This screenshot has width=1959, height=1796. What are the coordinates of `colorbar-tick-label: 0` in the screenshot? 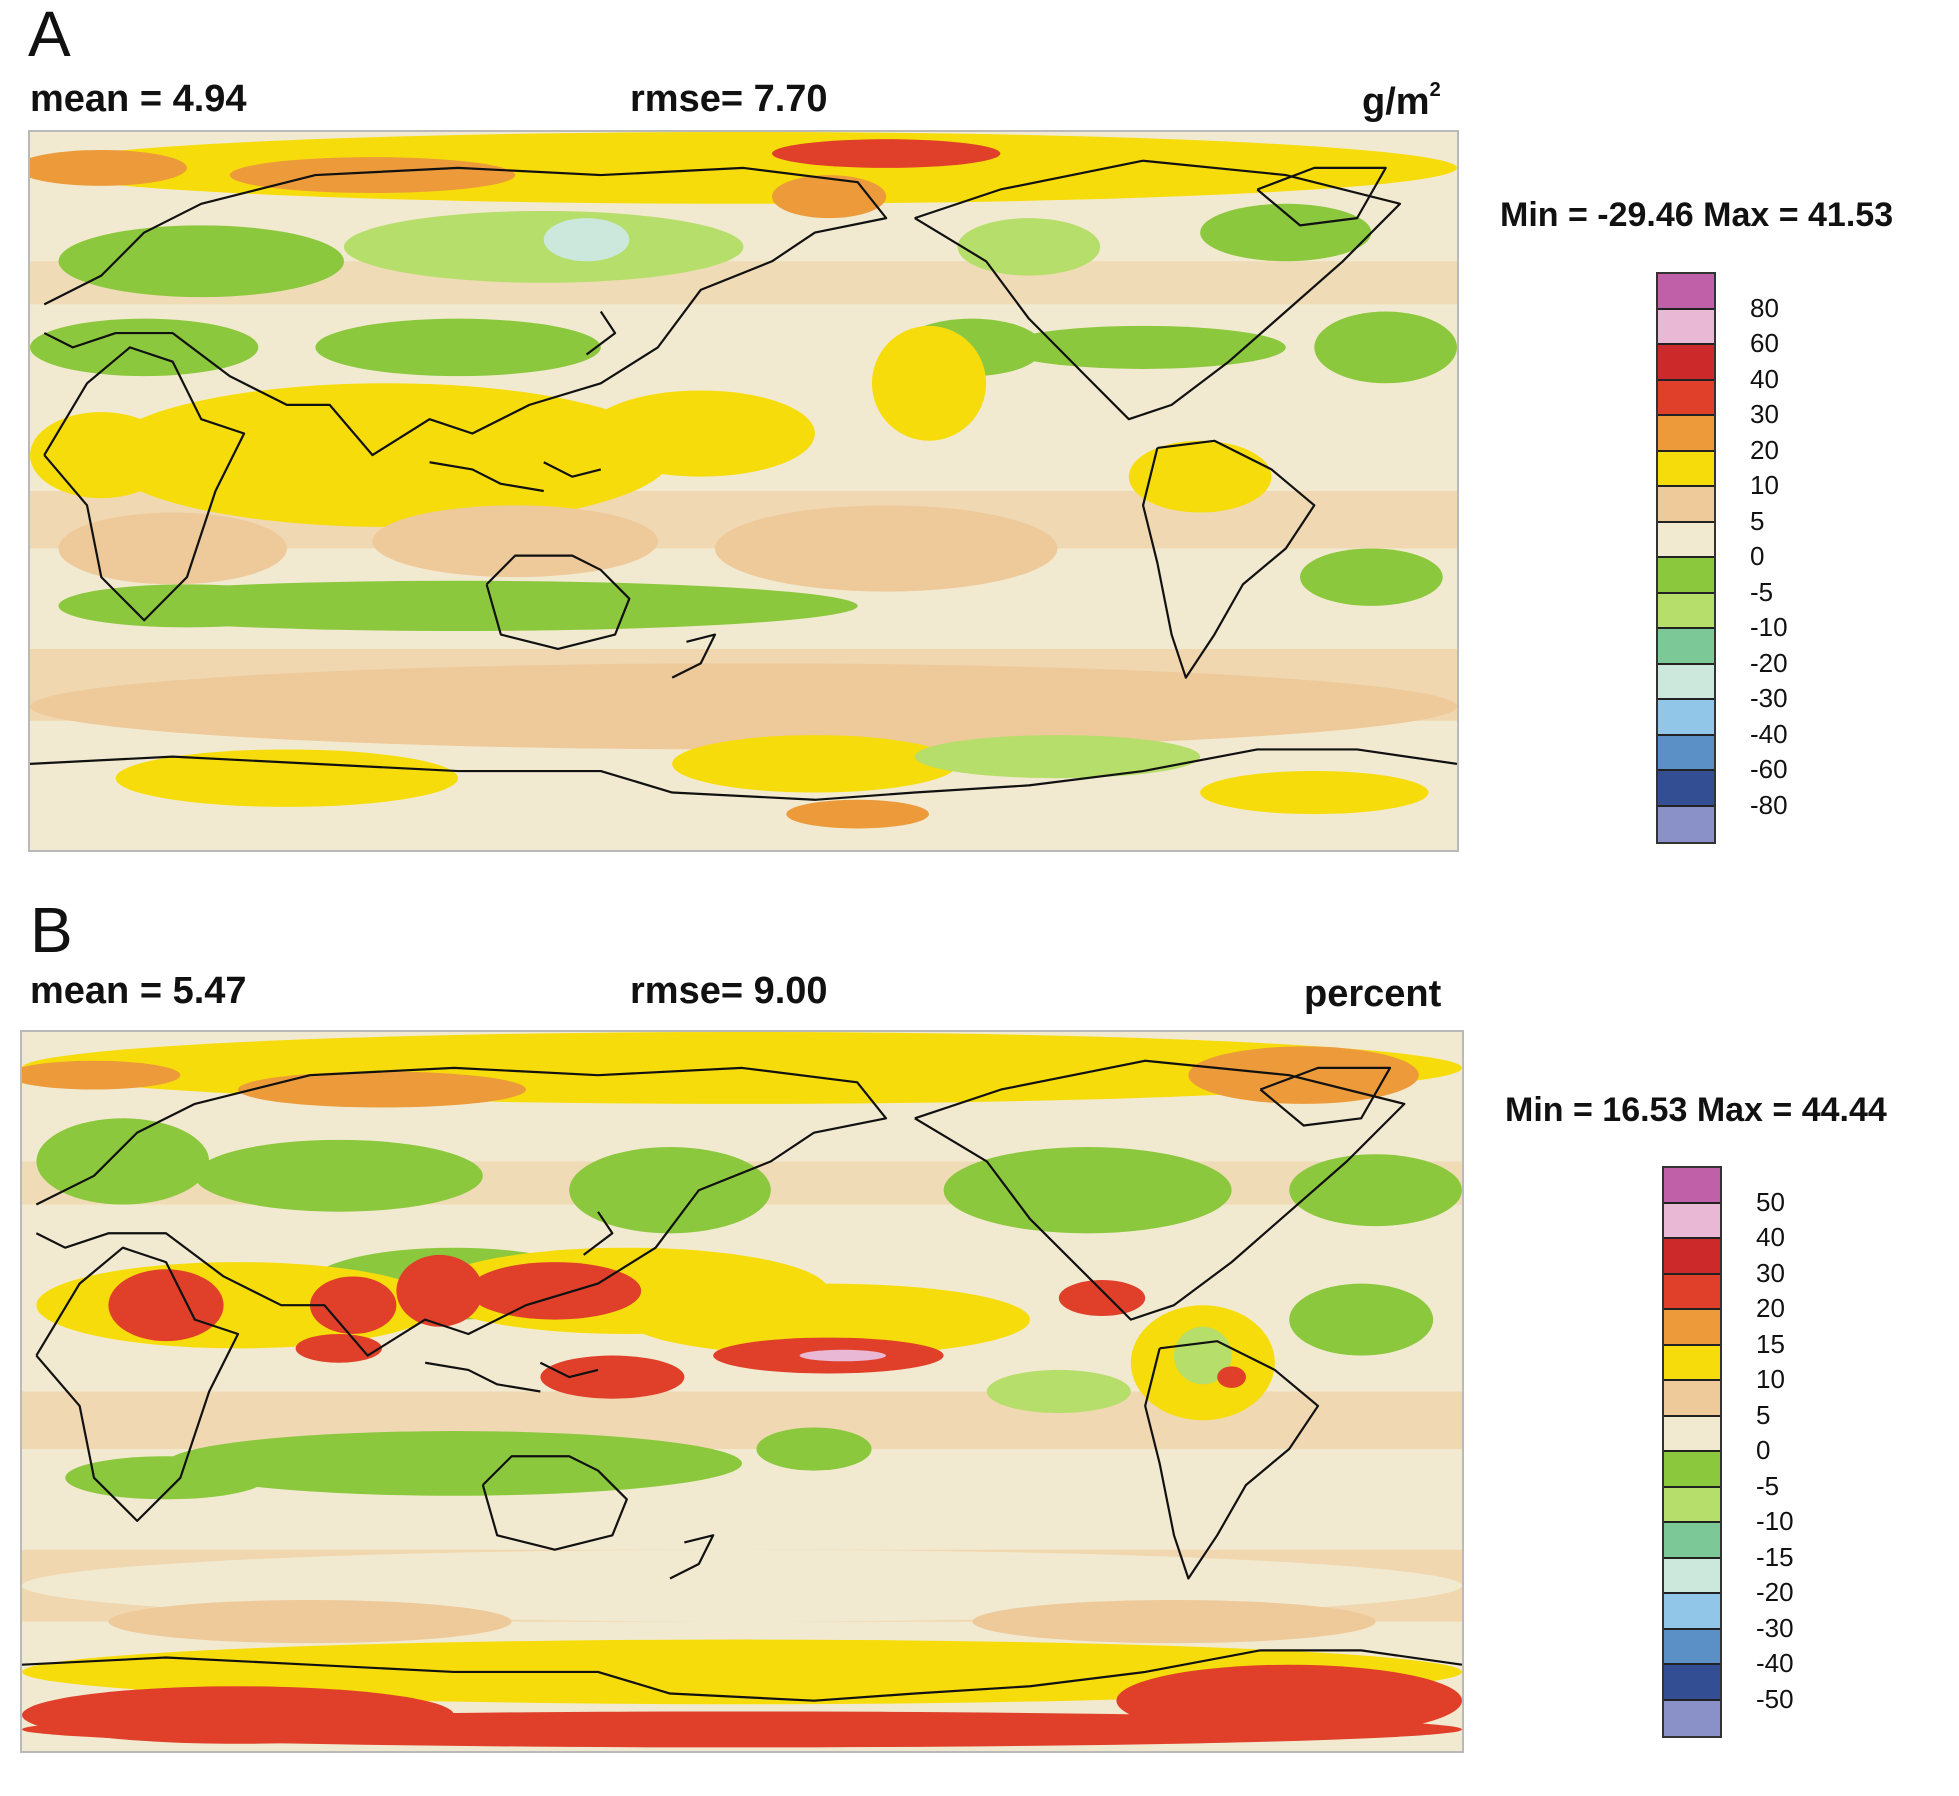 It's located at (1757, 556).